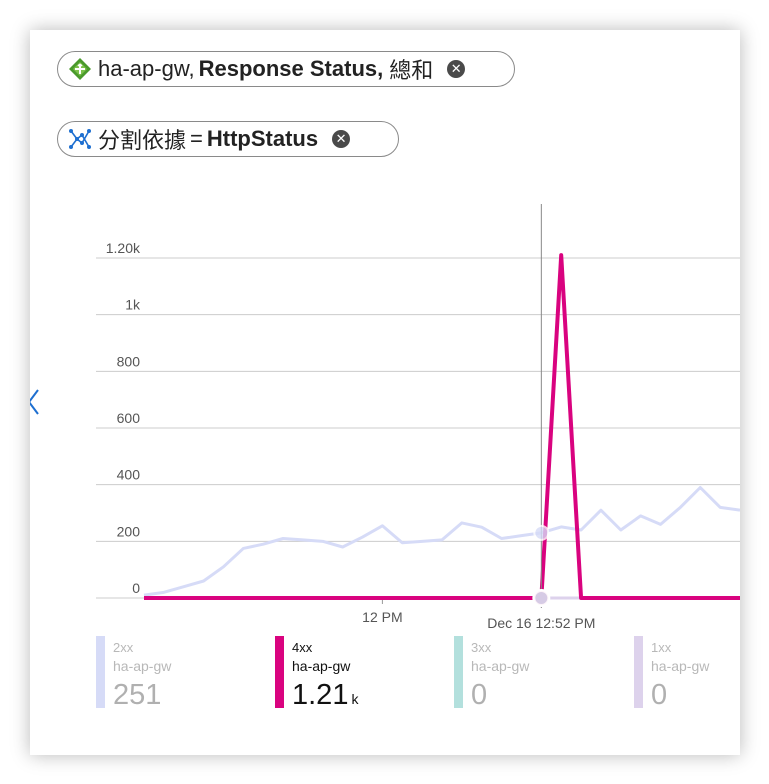 The height and width of the screenshot is (784, 769). I want to click on legend-value: 1.21 k, so click(325, 695).